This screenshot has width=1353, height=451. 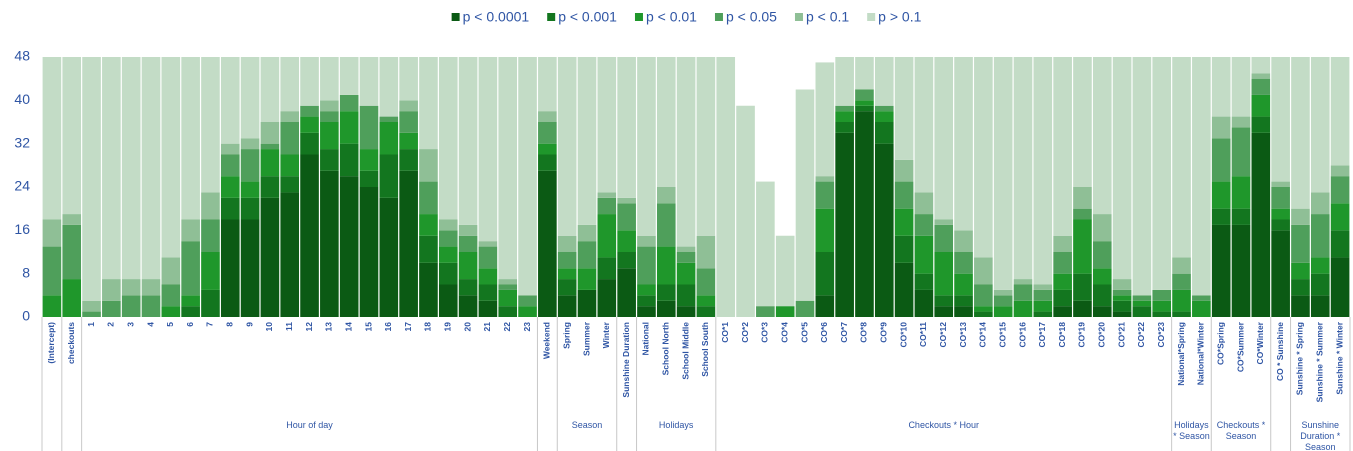 What do you see at coordinates (190, 324) in the screenshot?
I see `x-tick-label: 6` at bounding box center [190, 324].